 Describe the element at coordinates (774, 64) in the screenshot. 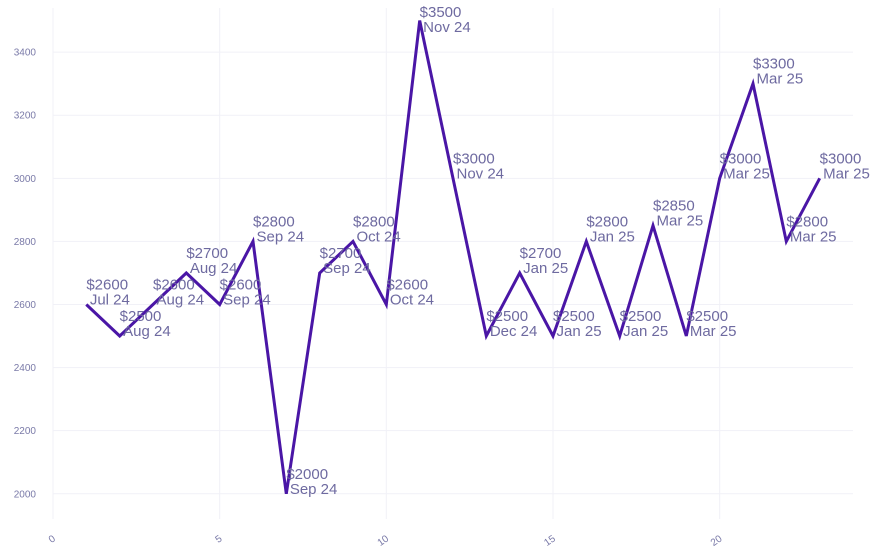

I see `data-label-value: $3300` at that location.